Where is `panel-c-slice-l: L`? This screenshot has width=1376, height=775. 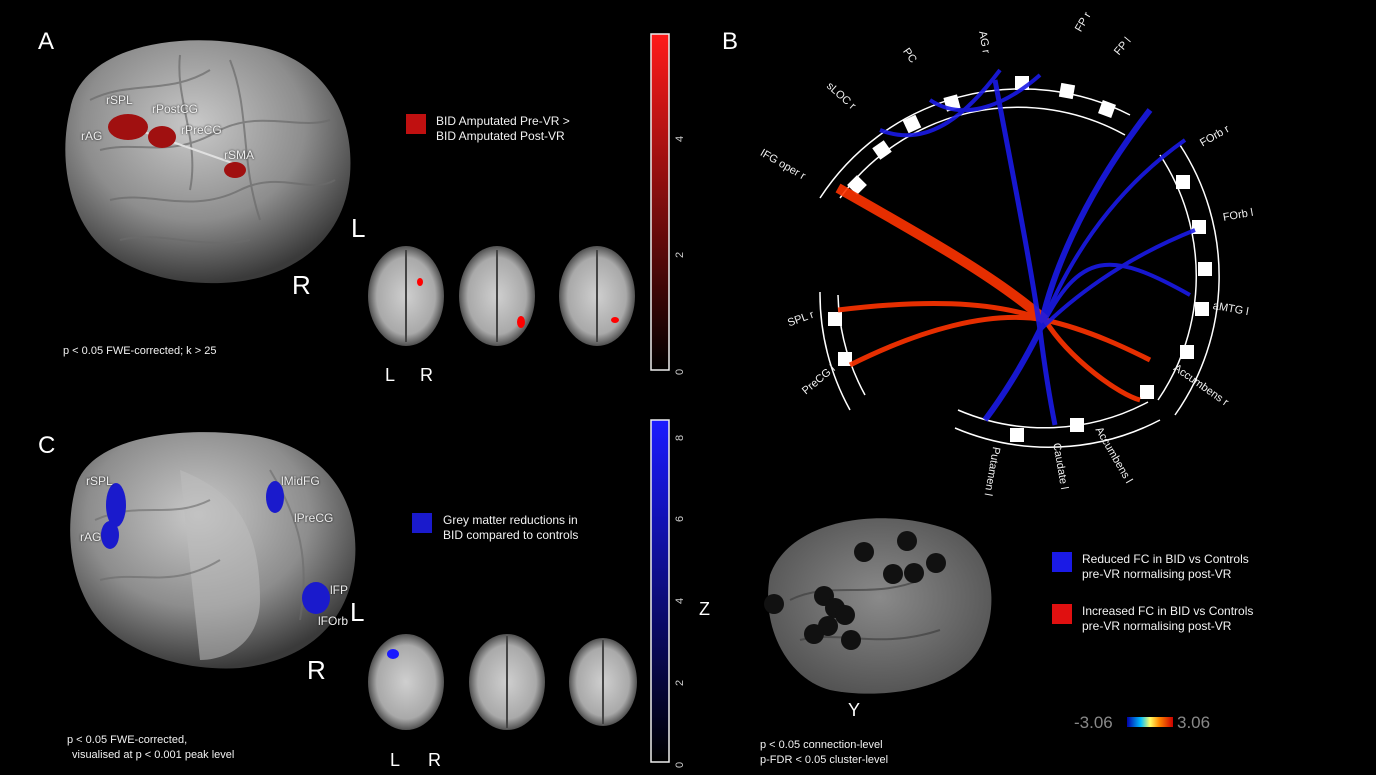 panel-c-slice-l: L is located at coordinates (395, 760).